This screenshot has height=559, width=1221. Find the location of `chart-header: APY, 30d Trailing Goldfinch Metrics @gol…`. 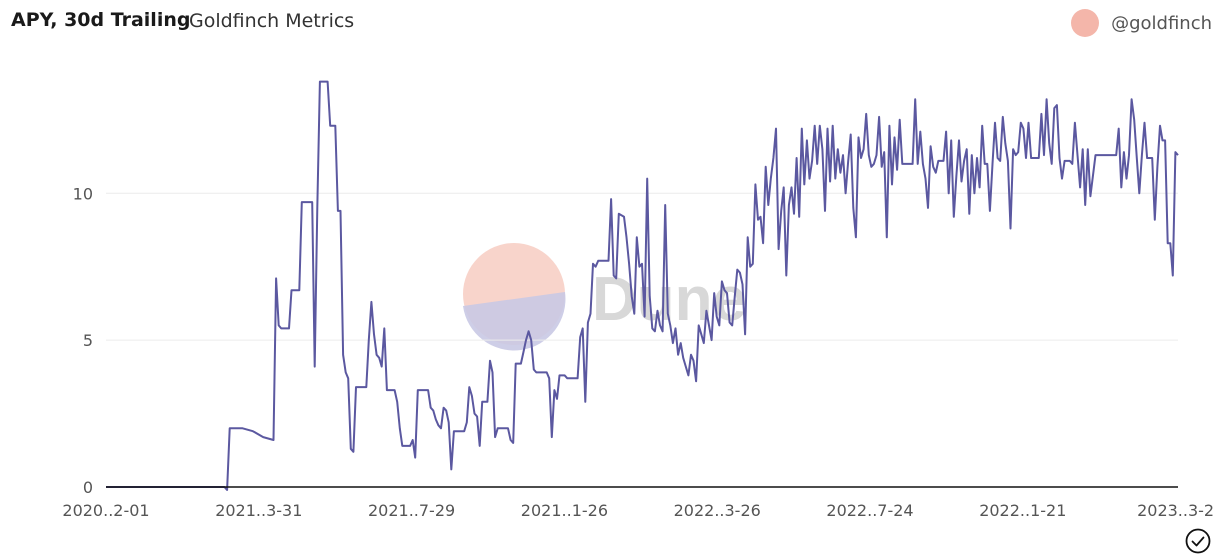

chart-header: APY, 30d Trailing Goldfinch Metrics @gol… is located at coordinates (610, 22).